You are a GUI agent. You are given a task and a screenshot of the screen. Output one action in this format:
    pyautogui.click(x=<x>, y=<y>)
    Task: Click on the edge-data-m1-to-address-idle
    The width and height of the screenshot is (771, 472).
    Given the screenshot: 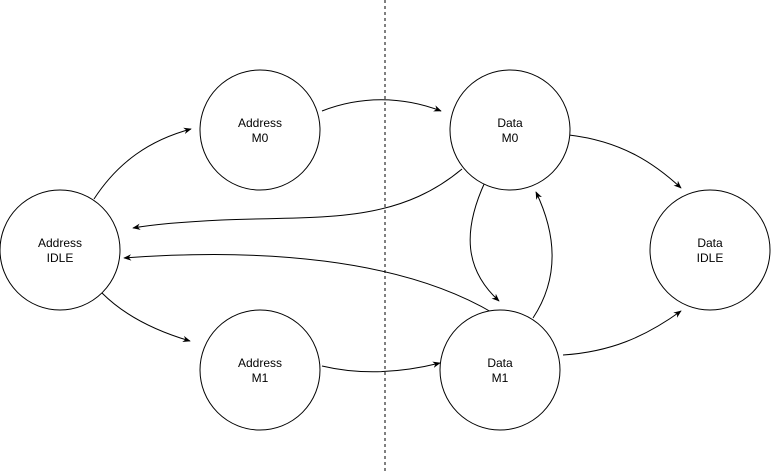 What is the action you would take?
    pyautogui.click(x=308, y=284)
    